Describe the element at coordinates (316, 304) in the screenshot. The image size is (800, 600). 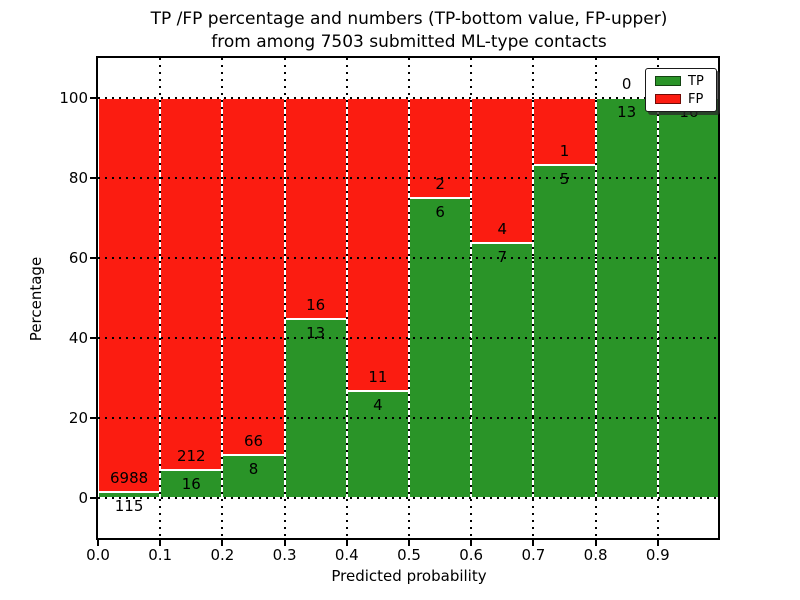
I see `fp-count-label: 16` at that location.